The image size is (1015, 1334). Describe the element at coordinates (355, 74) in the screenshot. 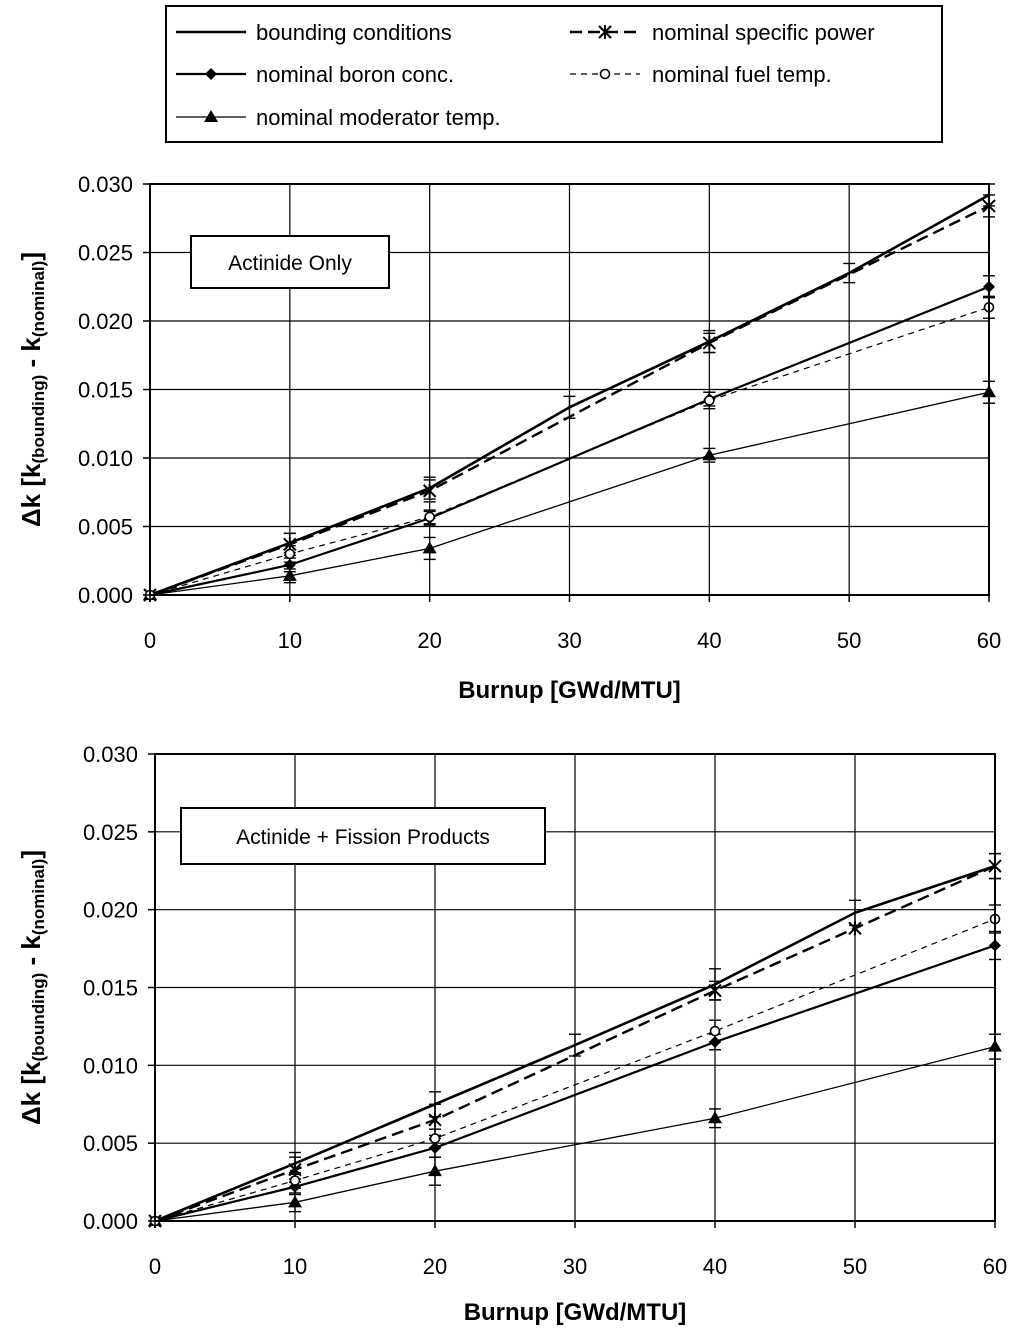

I see `legend-label: nominal boron conc.` at that location.